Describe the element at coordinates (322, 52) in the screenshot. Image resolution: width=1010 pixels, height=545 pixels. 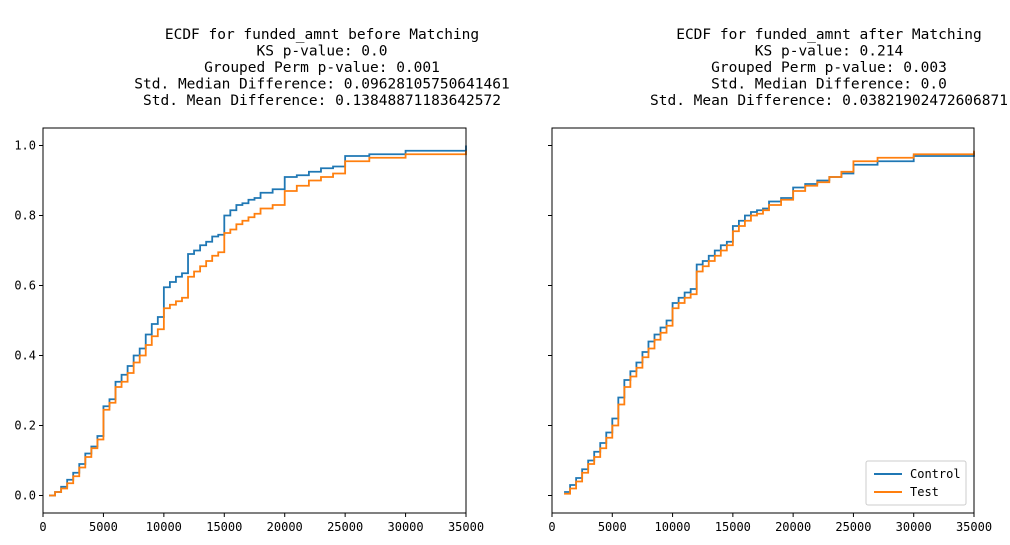
I see `chart-title-line: KS p-value: 0.0` at that location.